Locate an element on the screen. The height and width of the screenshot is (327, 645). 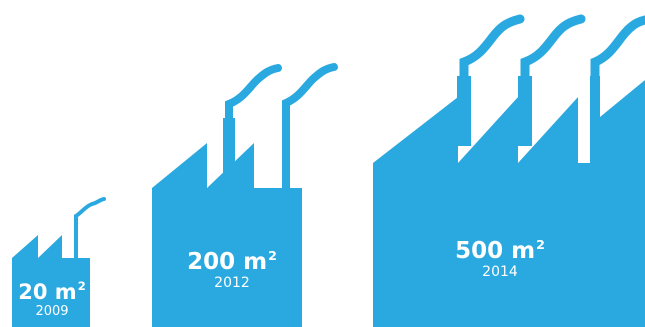
factory-label-2012: 200 m2 2012 is located at coordinates (232, 269).